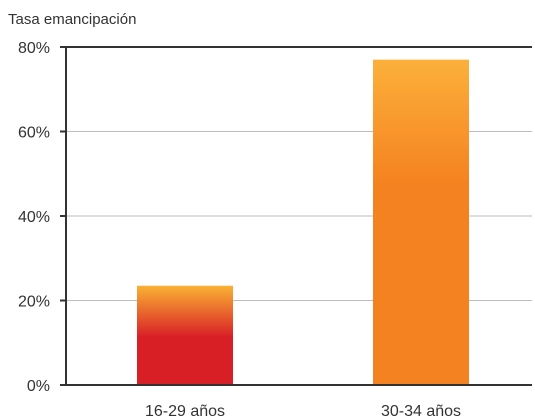 The image size is (535, 419). What do you see at coordinates (34, 48) in the screenshot?
I see `y-tick-label: 80%` at bounding box center [34, 48].